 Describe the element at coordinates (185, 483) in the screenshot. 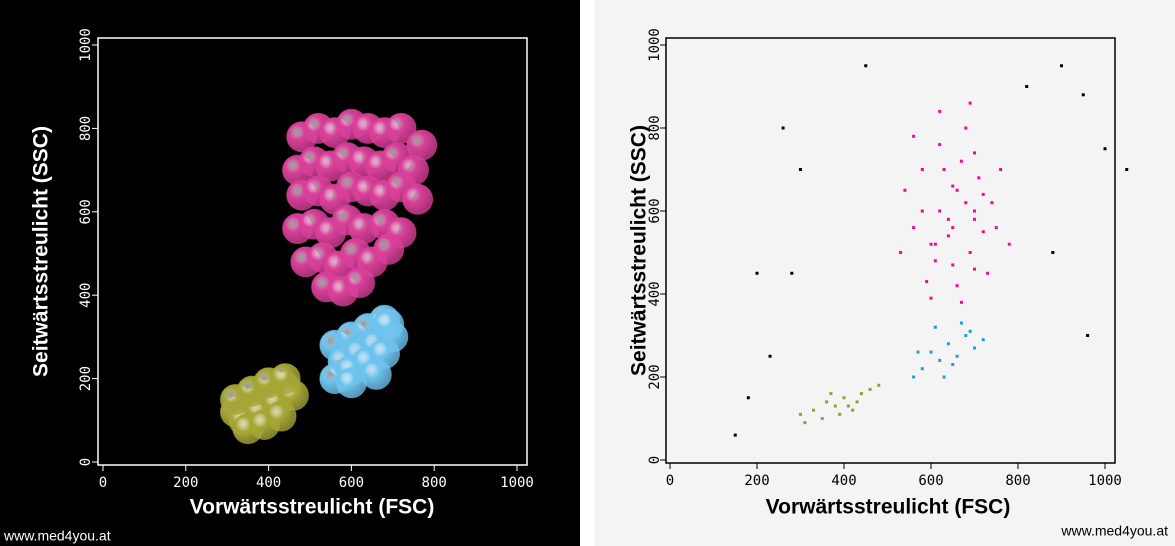

I see `x-tick-label: 200` at that location.